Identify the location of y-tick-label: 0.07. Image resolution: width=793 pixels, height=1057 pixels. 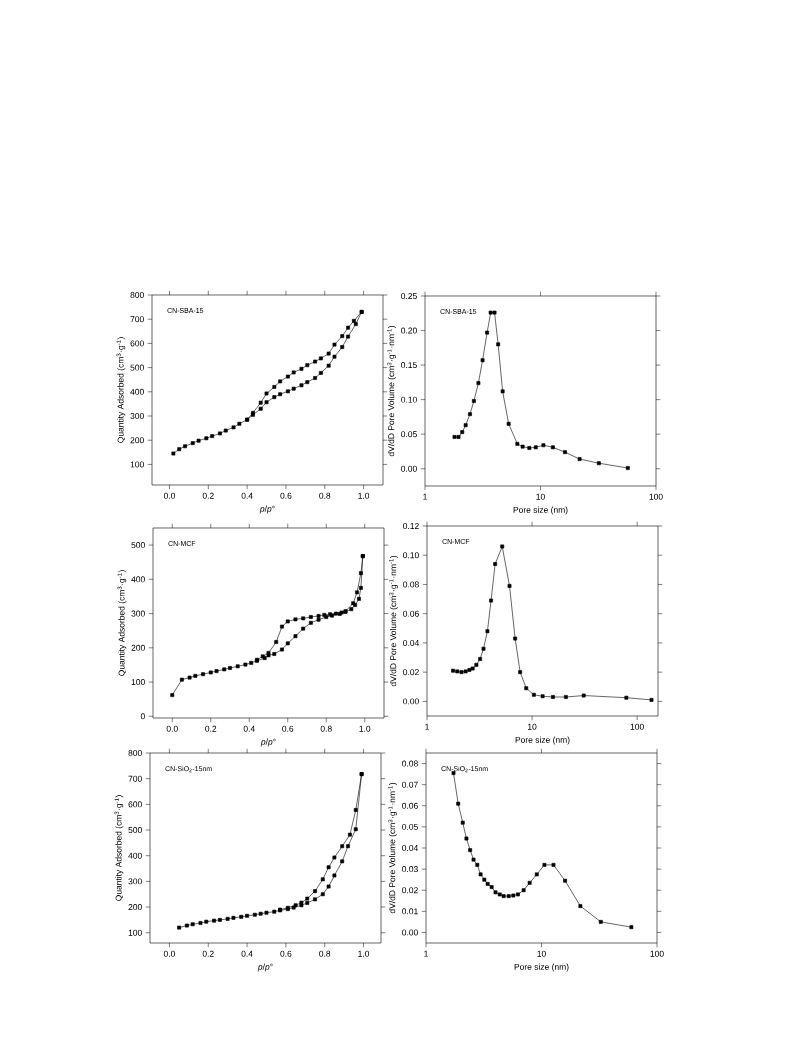
(410, 784).